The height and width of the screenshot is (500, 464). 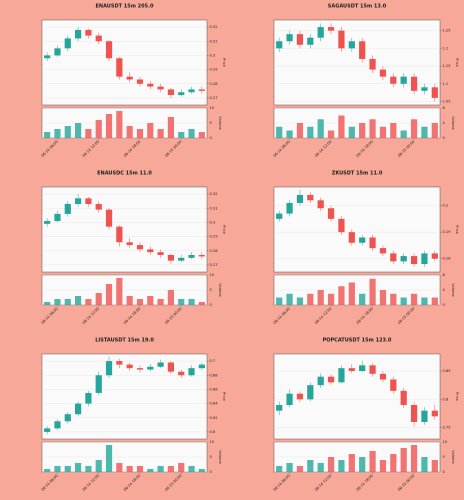 What do you see at coordinates (357, 174) in the screenshot?
I see `chart-title: ZKUSDT 15m 11.0` at bounding box center [357, 174].